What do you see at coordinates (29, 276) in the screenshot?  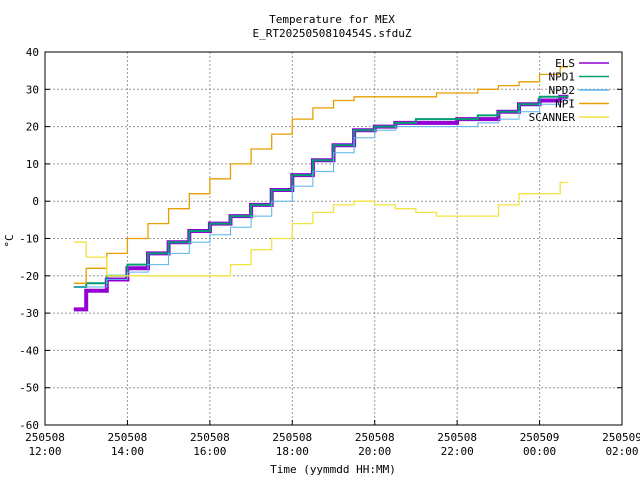 I see `y-tick-label: -20` at bounding box center [29, 276].